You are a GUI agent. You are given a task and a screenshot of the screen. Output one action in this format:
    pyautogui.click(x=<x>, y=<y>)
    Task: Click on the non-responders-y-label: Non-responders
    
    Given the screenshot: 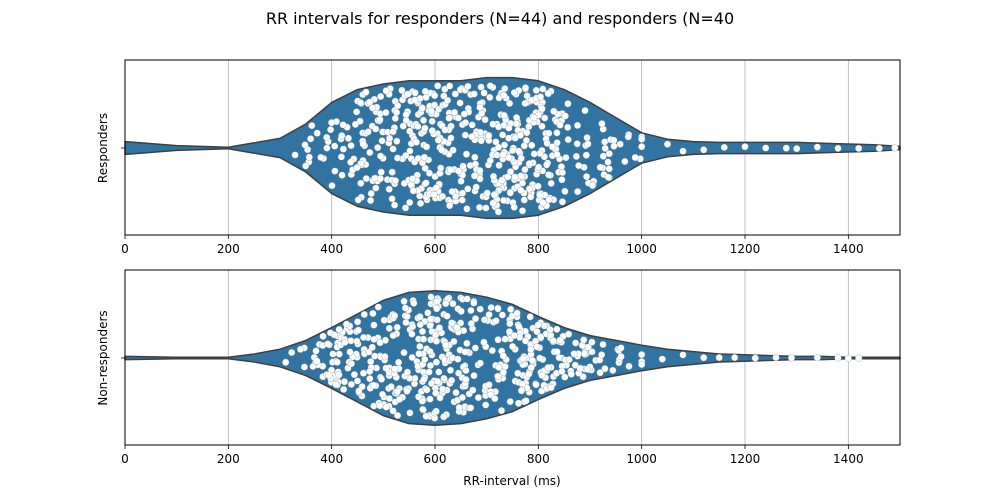 What is the action you would take?
    pyautogui.click(x=103, y=357)
    